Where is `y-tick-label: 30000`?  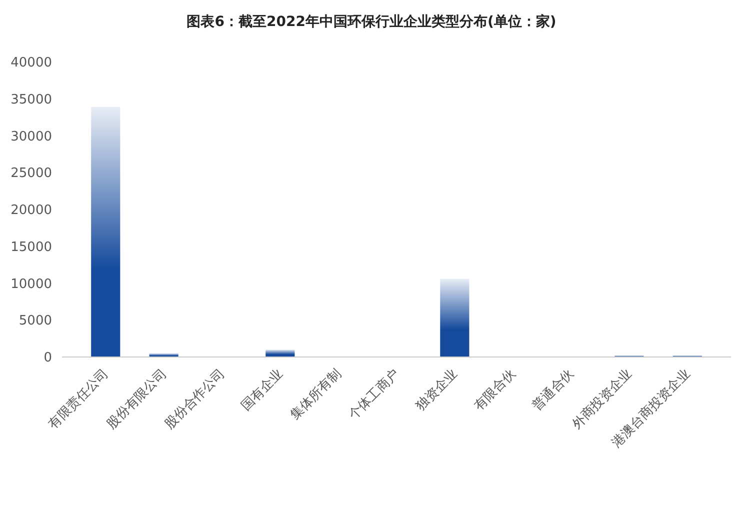 y-tick-label: 30000 is located at coordinates (31, 136).